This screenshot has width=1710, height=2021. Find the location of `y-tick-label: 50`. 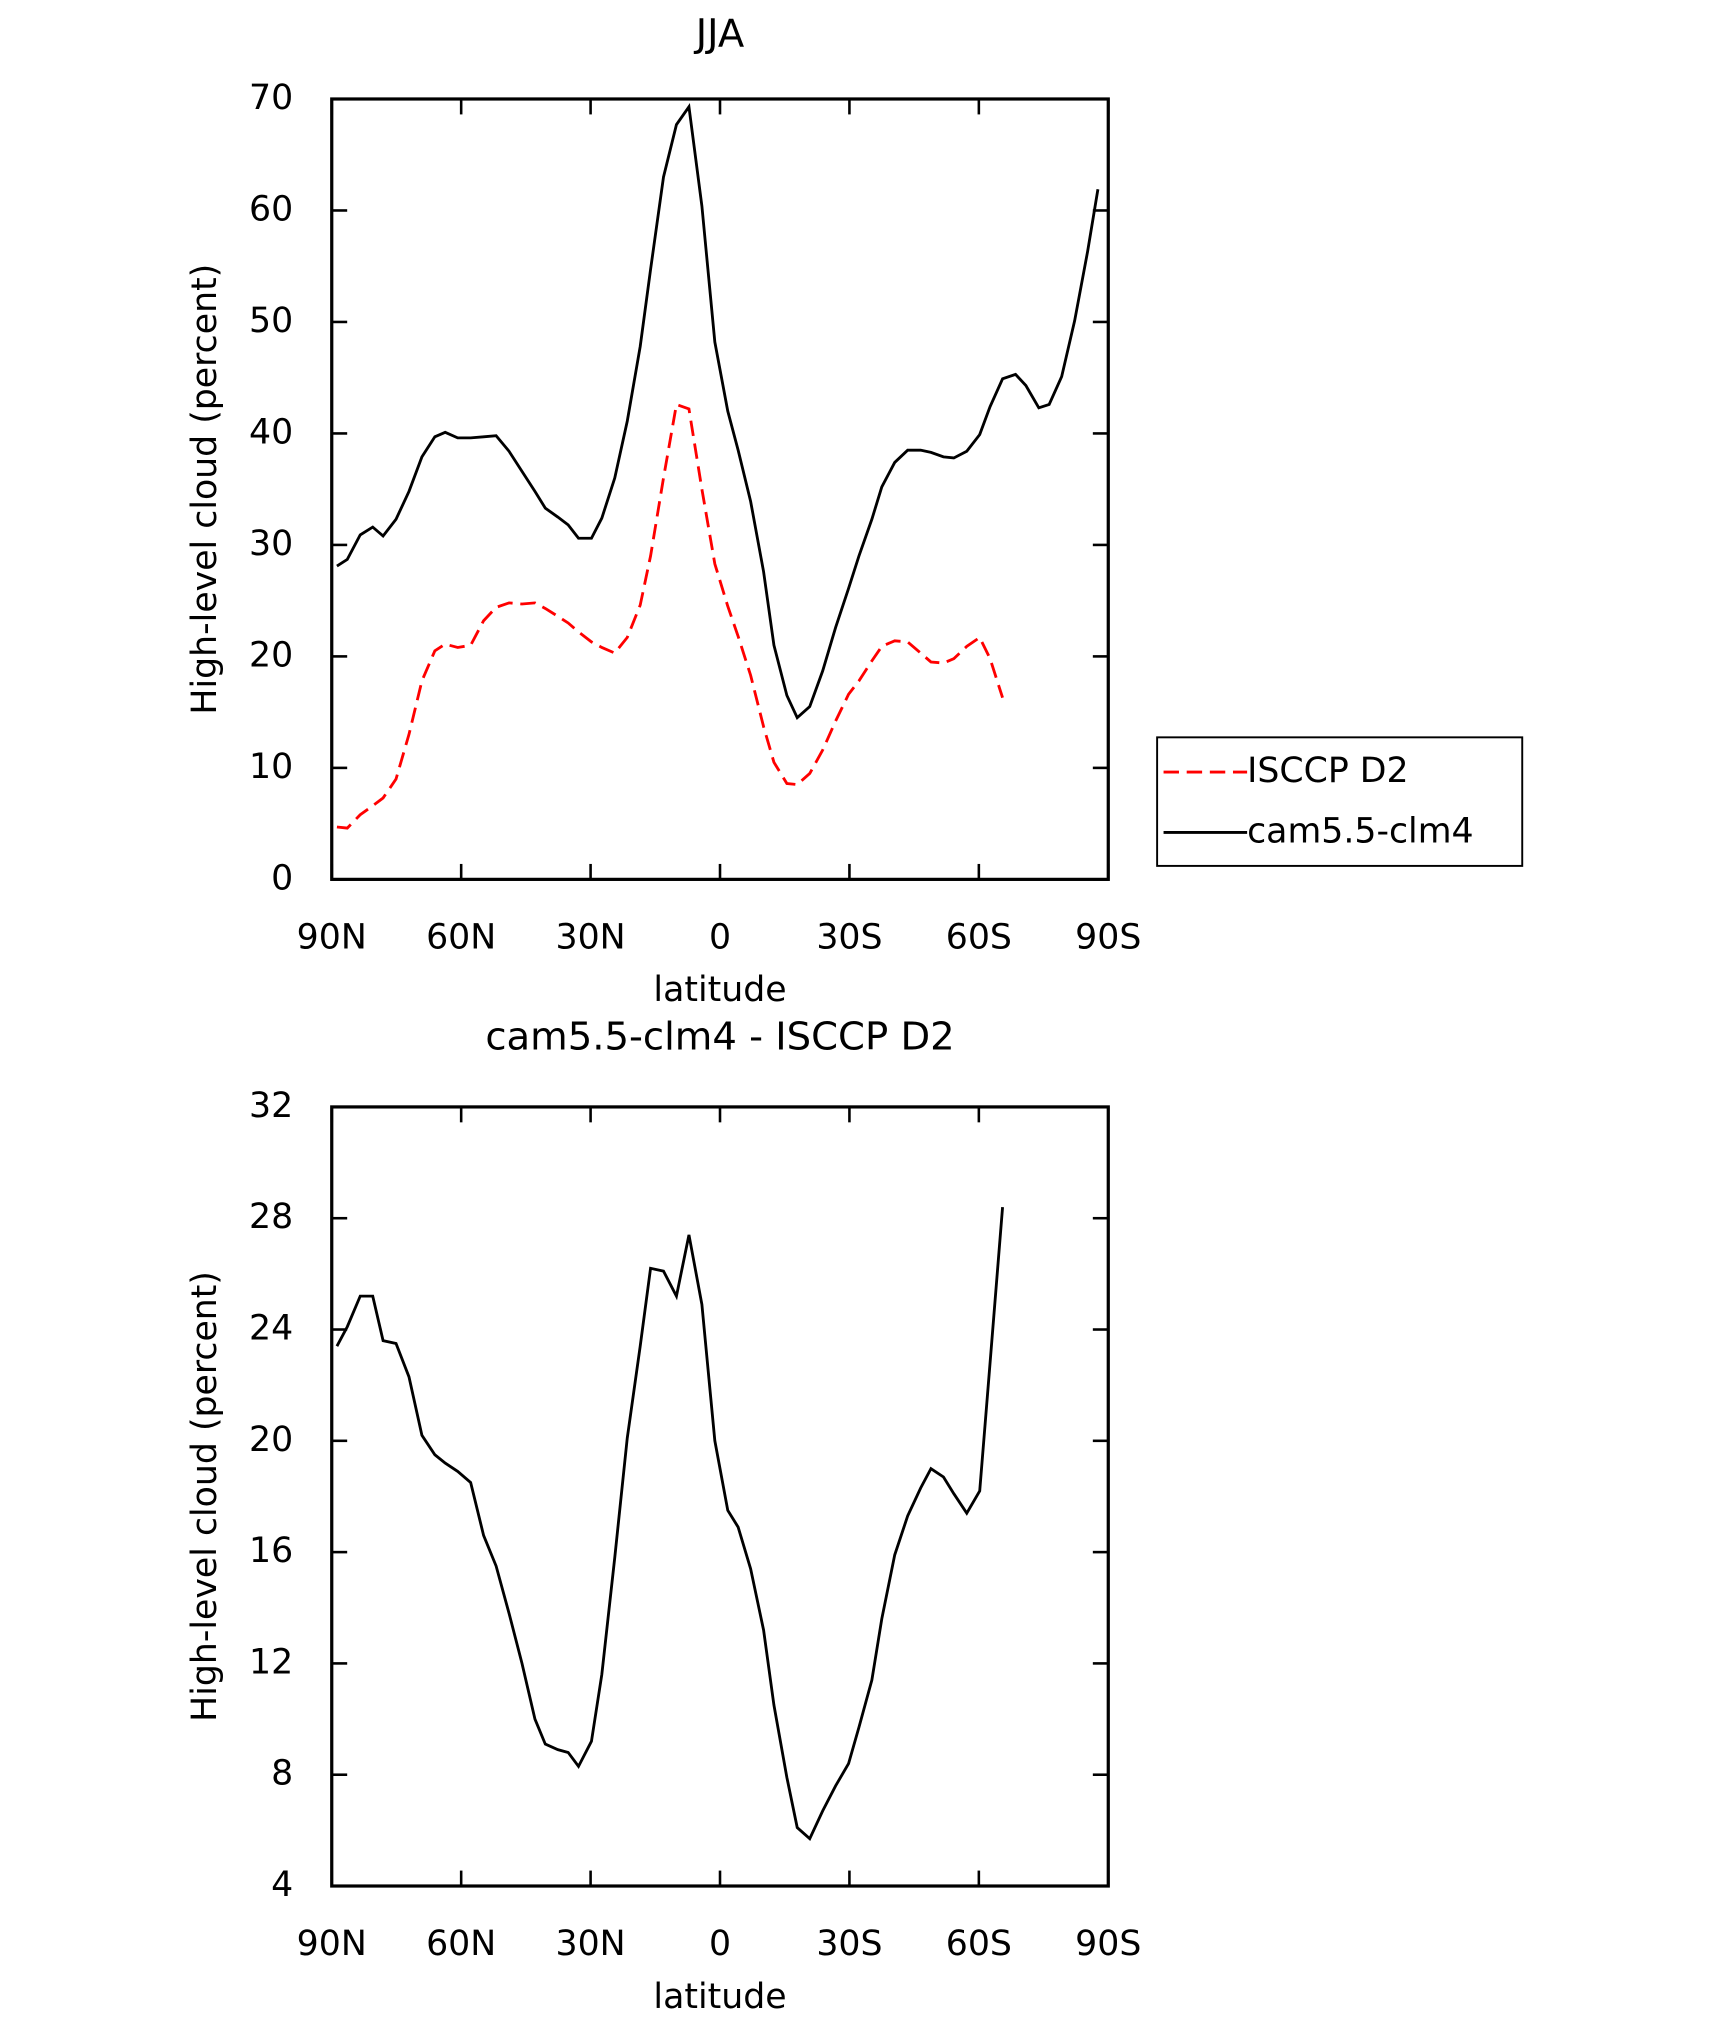

y-tick-label: 50 is located at coordinates (271, 321).